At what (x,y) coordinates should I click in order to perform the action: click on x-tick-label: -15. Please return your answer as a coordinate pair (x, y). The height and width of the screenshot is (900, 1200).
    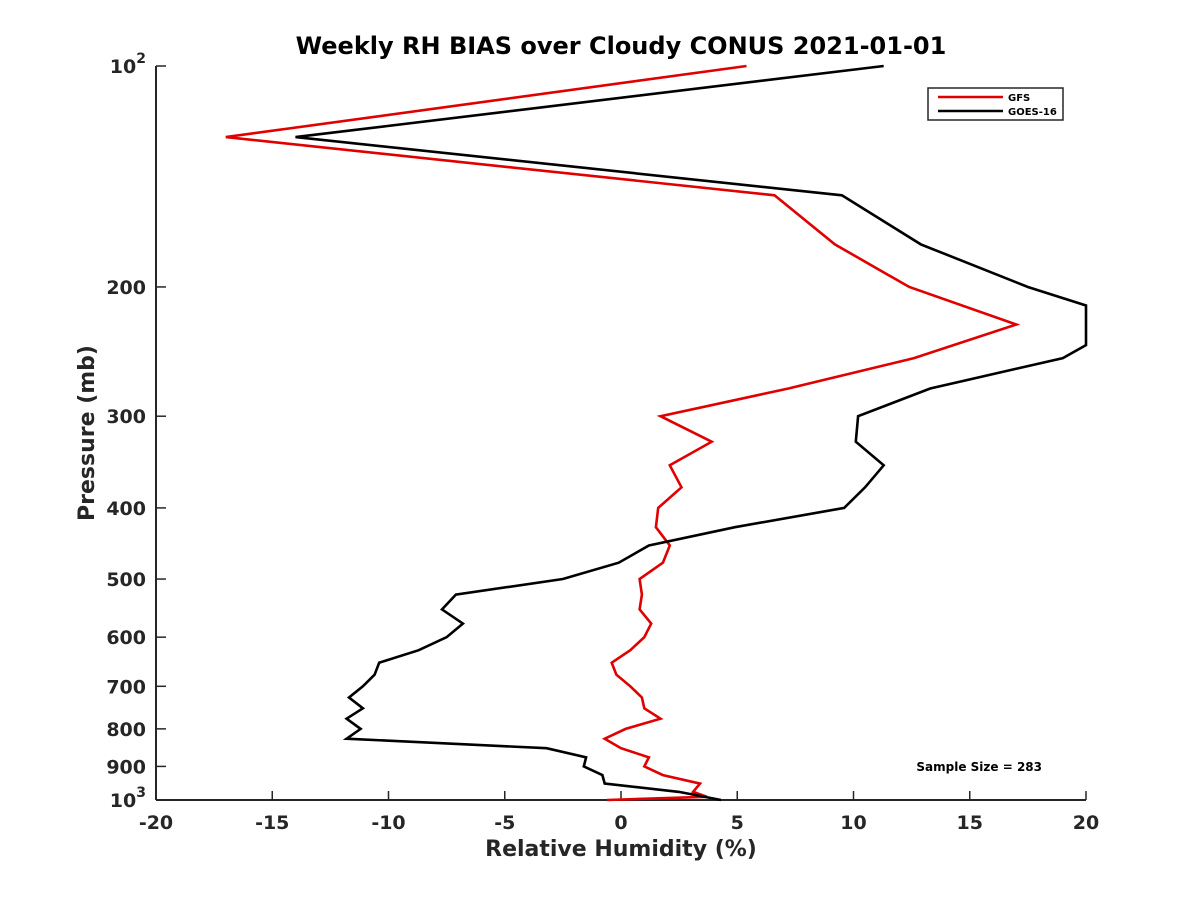
    Looking at the image, I should click on (272, 823).